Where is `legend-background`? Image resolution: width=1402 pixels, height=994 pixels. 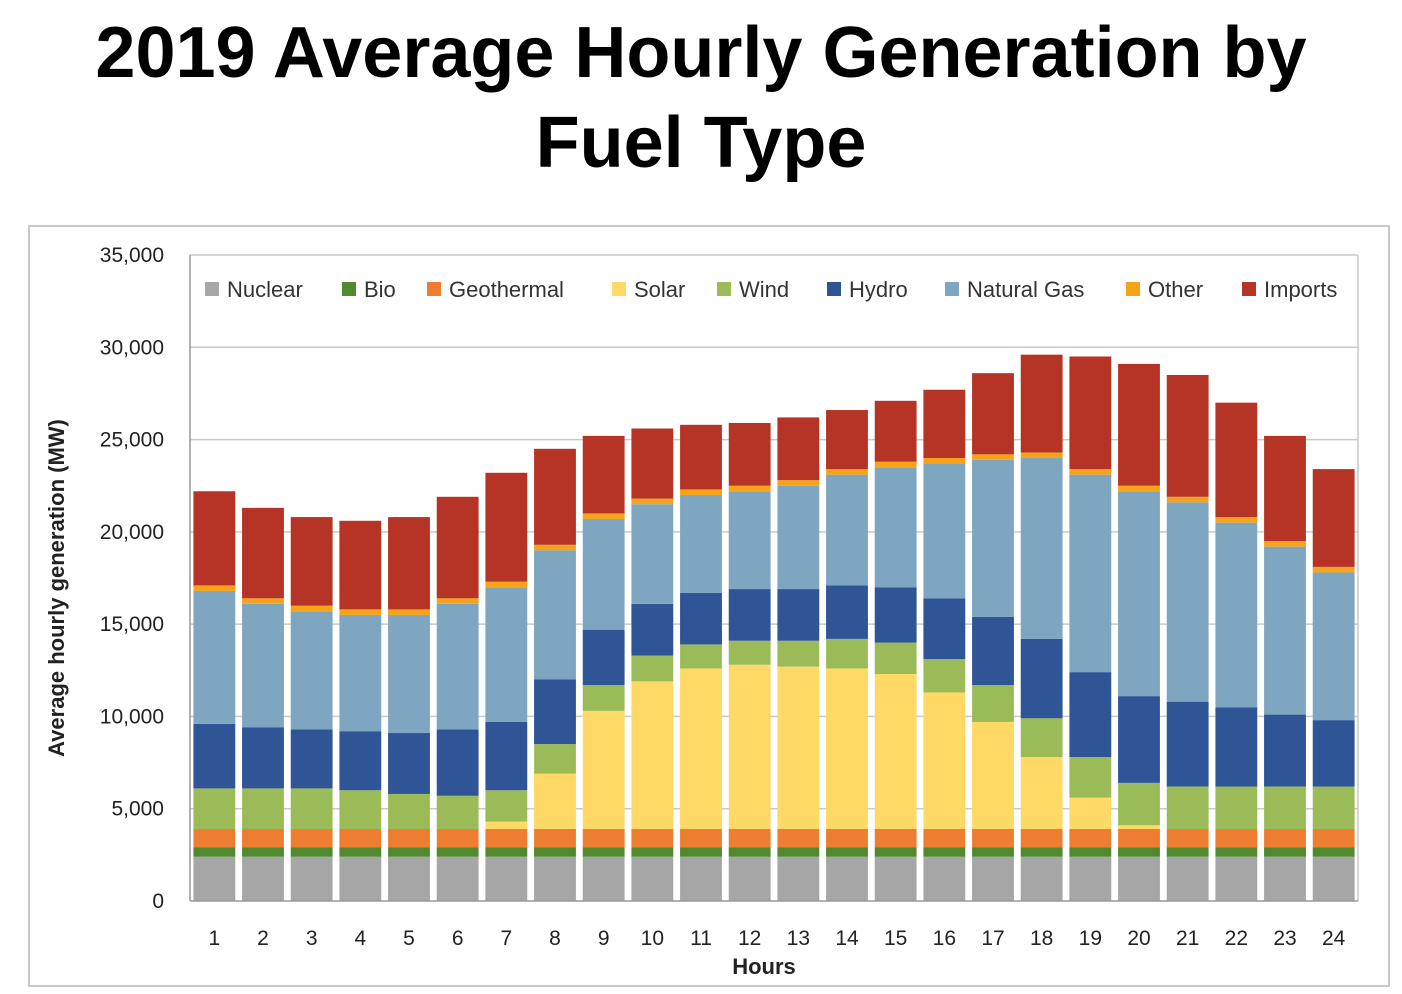
legend-background is located at coordinates (773, 290).